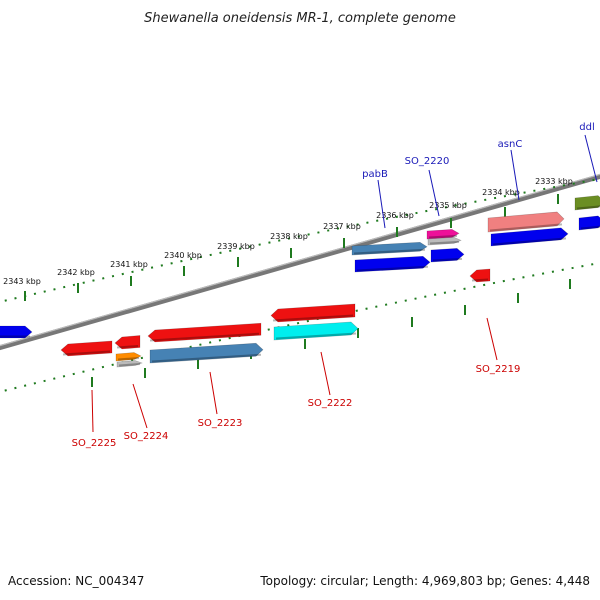 The height and width of the screenshot is (600, 600). Describe the element at coordinates (588, 207) in the screenshot. I see `gene-ddl-shade` at that location.